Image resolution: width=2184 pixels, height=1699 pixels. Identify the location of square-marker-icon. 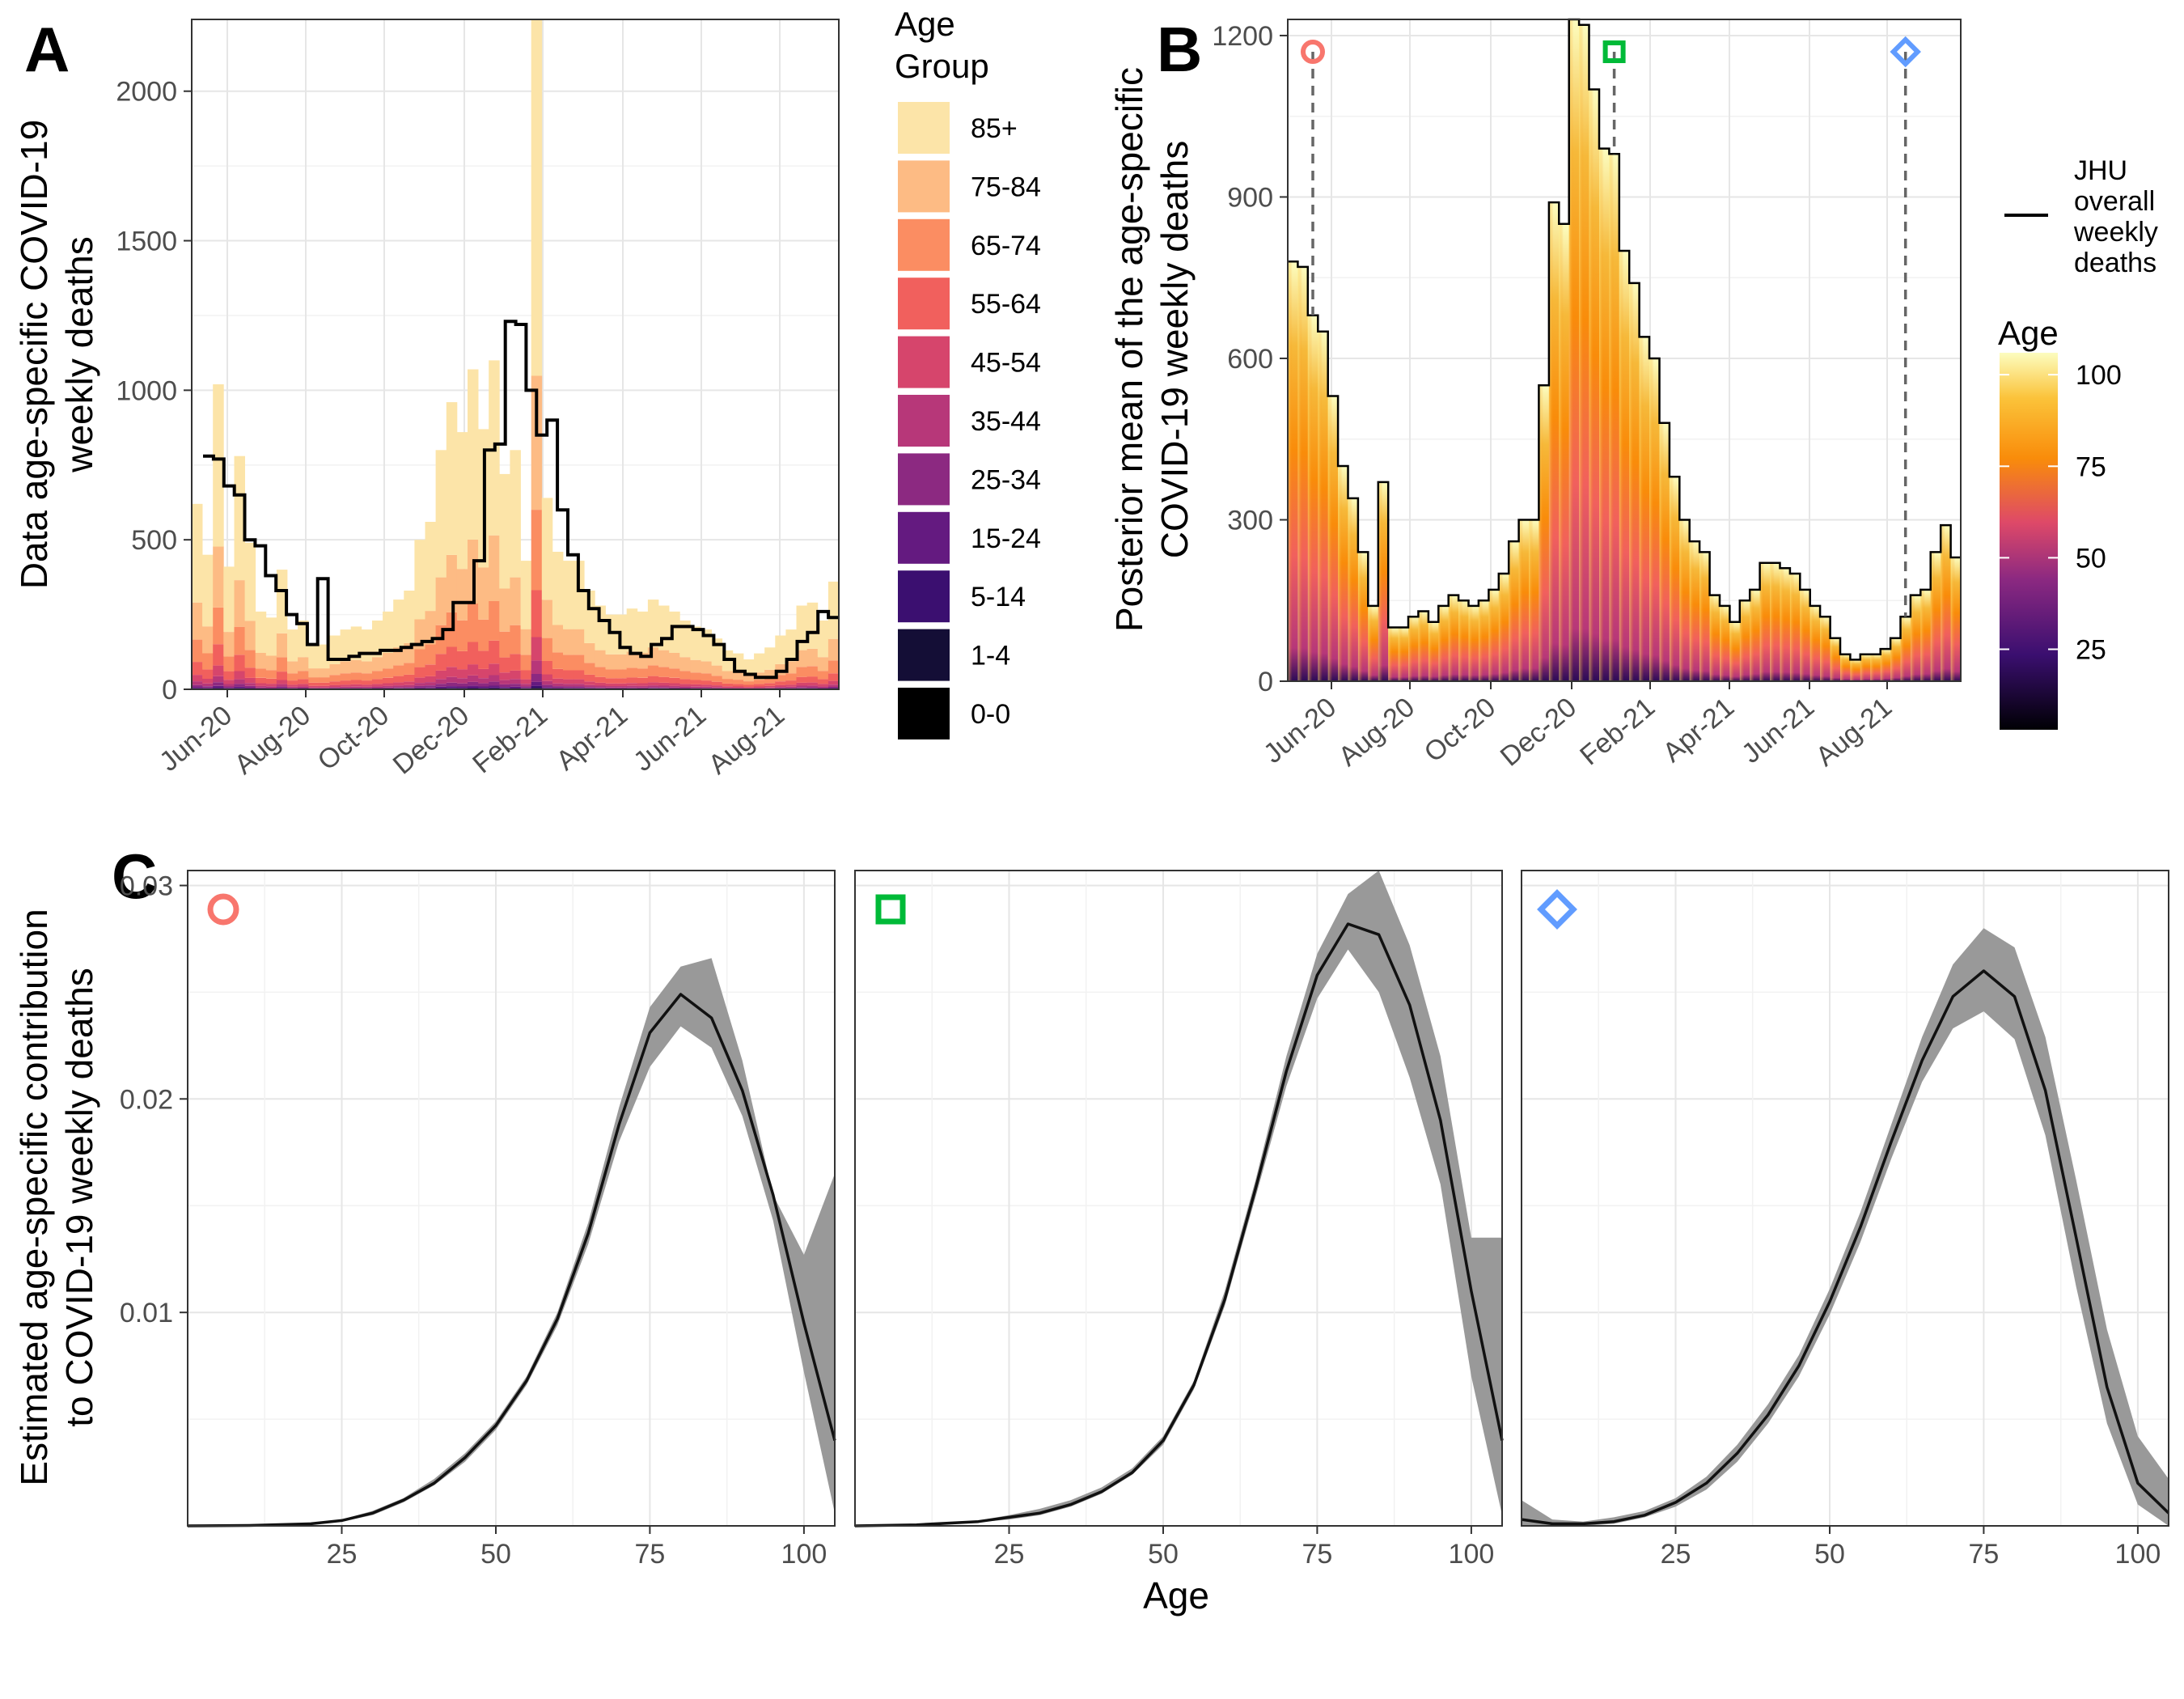
(1614, 51).